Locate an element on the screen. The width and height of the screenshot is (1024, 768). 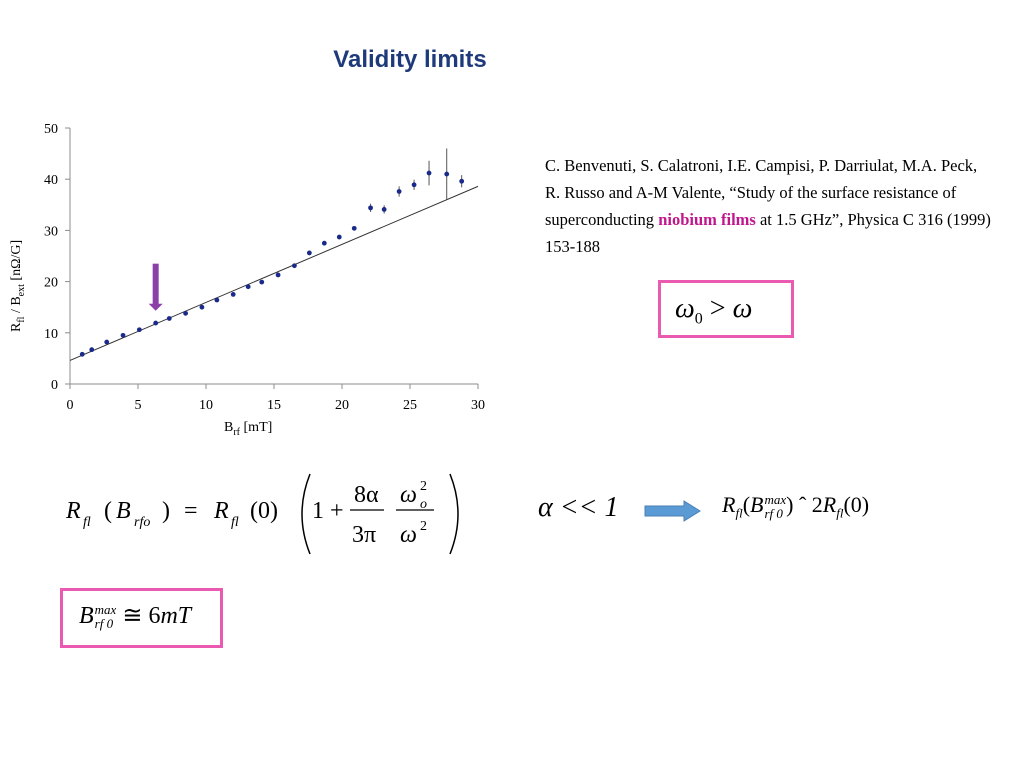
bmax-box: Bmax rf 0 ≅ 6mT is located at coordinates (141, 618).